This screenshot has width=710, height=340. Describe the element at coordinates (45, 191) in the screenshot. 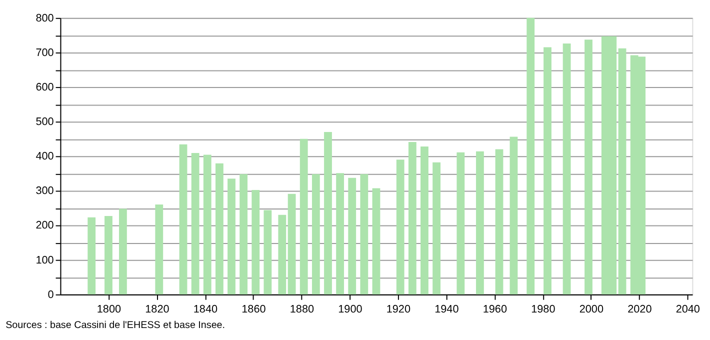

I see `y-tick-label: 300` at that location.